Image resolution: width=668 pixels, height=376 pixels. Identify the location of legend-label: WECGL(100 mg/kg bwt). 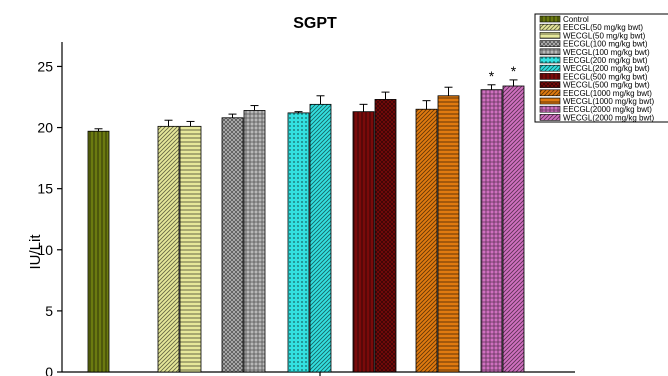
(606, 52).